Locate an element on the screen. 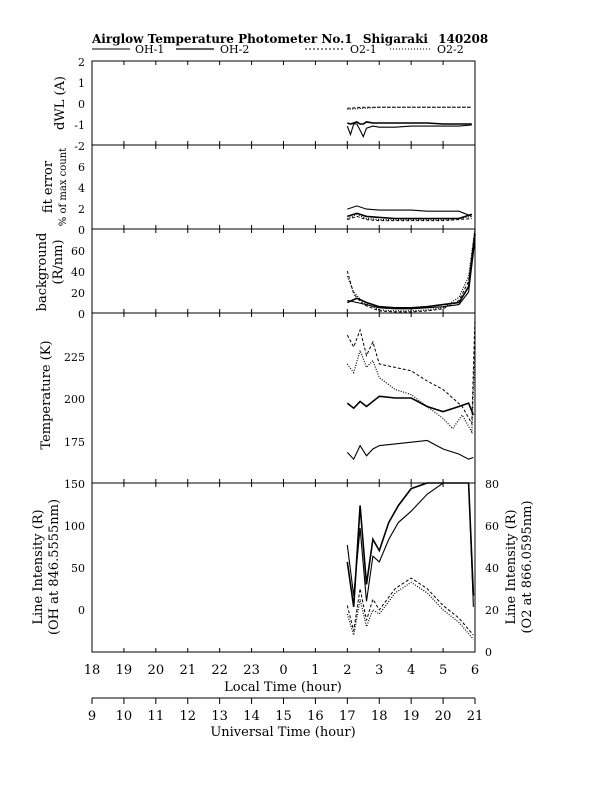 Image resolution: width=612 pixels, height=792 pixels. legend-label-o21: O2-1 is located at coordinates (363, 49).